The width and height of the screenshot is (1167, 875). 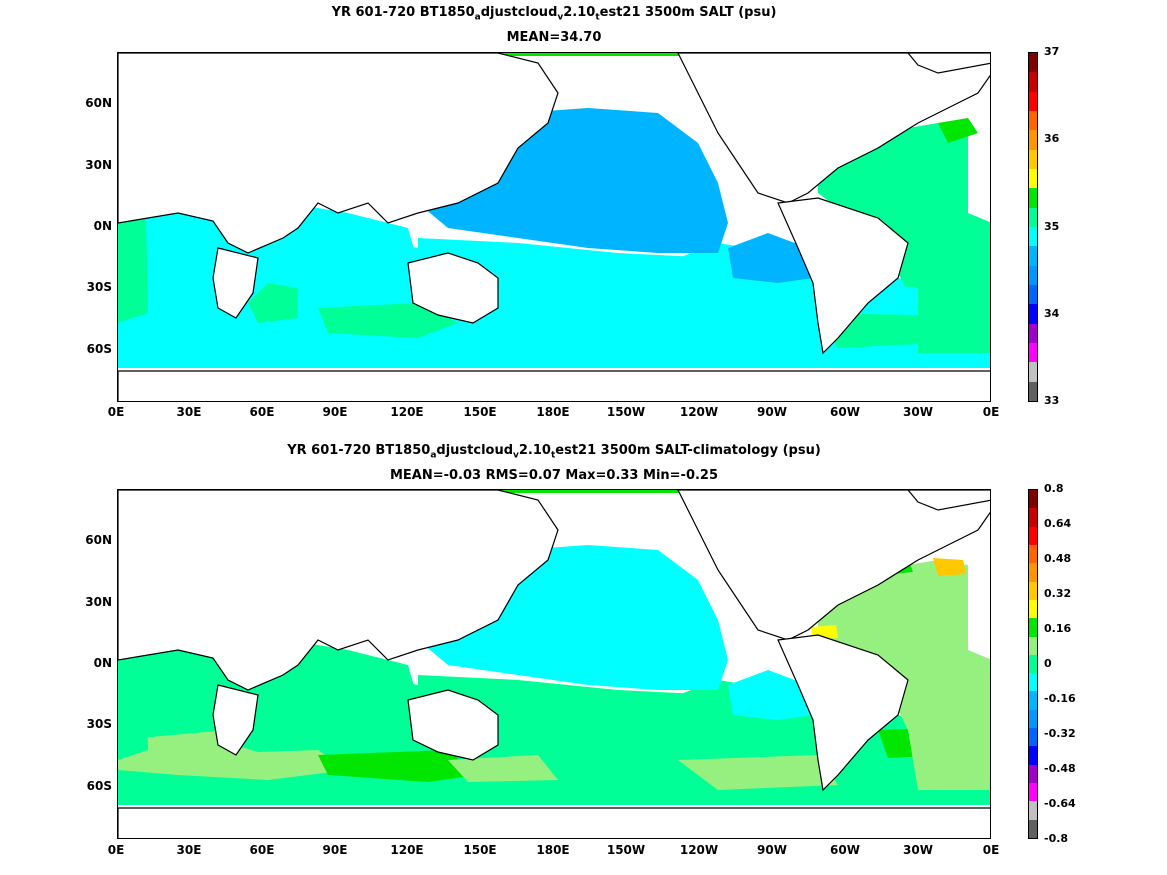 I want to click on p2-lon-150e: 150E, so click(x=480, y=850).